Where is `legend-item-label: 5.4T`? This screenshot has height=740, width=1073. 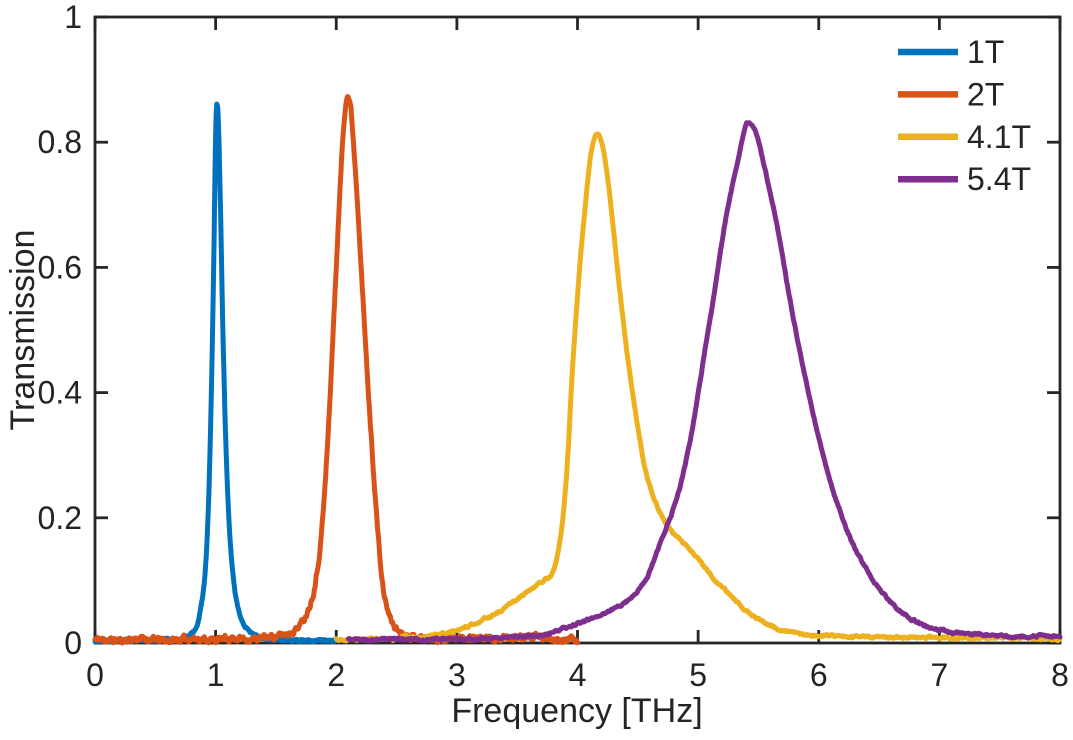 legend-item-label: 5.4T is located at coordinates (999, 179).